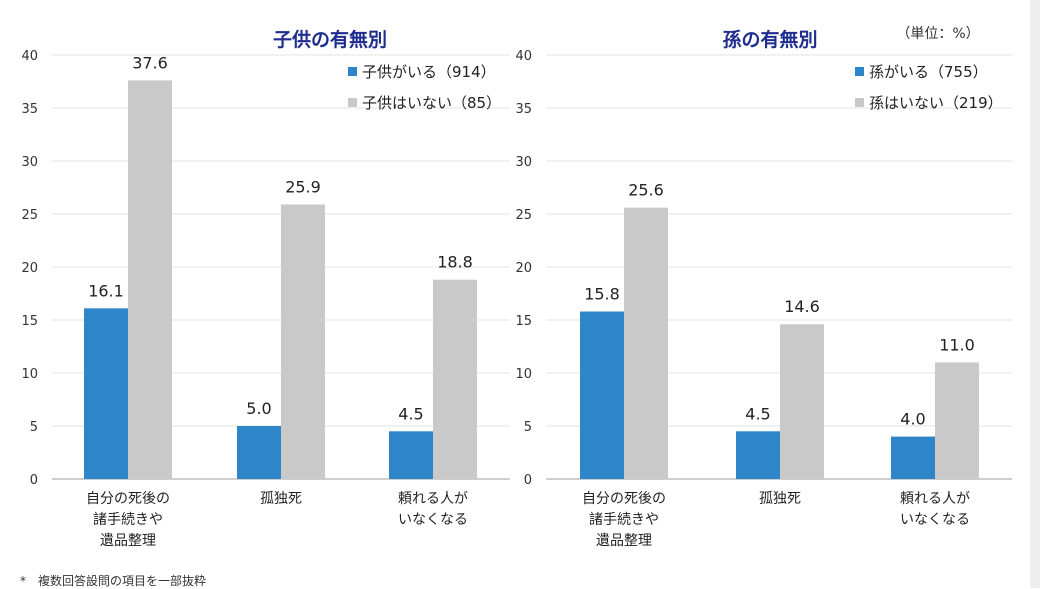  I want to click on data-label: 37.6, so click(150, 62).